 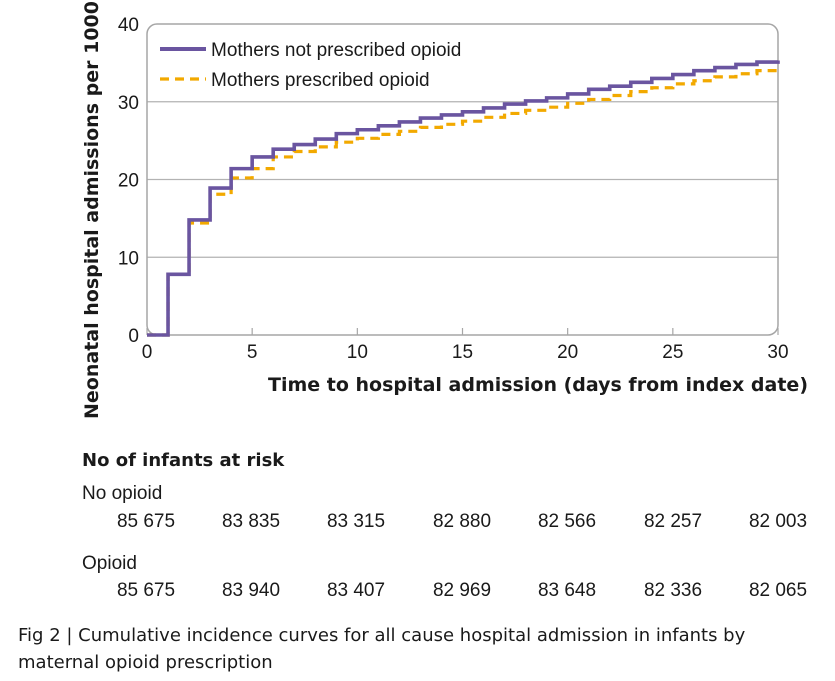 I want to click on risk-cell: 83 315, so click(x=356, y=521).